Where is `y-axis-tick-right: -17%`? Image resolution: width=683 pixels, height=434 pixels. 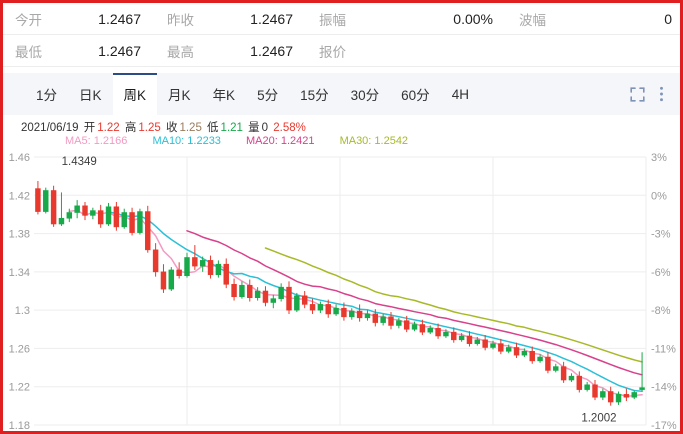
y-axis-tick-right: -17% is located at coordinates (664, 425).